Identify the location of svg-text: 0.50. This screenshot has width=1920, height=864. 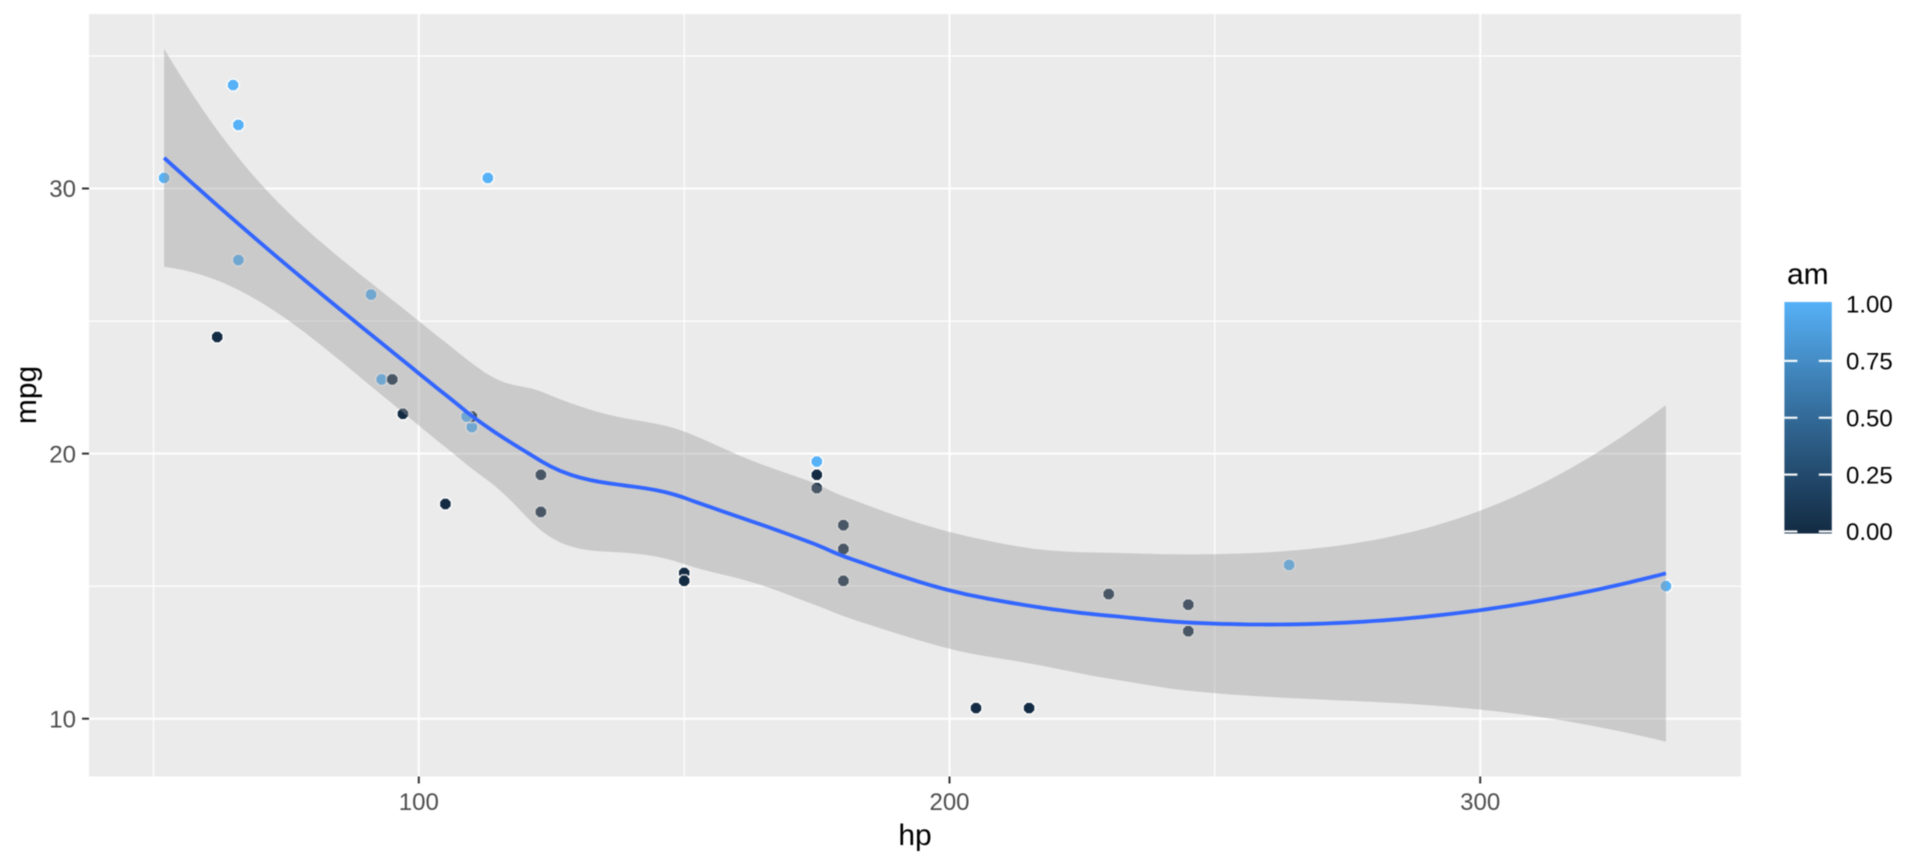
(1869, 419).